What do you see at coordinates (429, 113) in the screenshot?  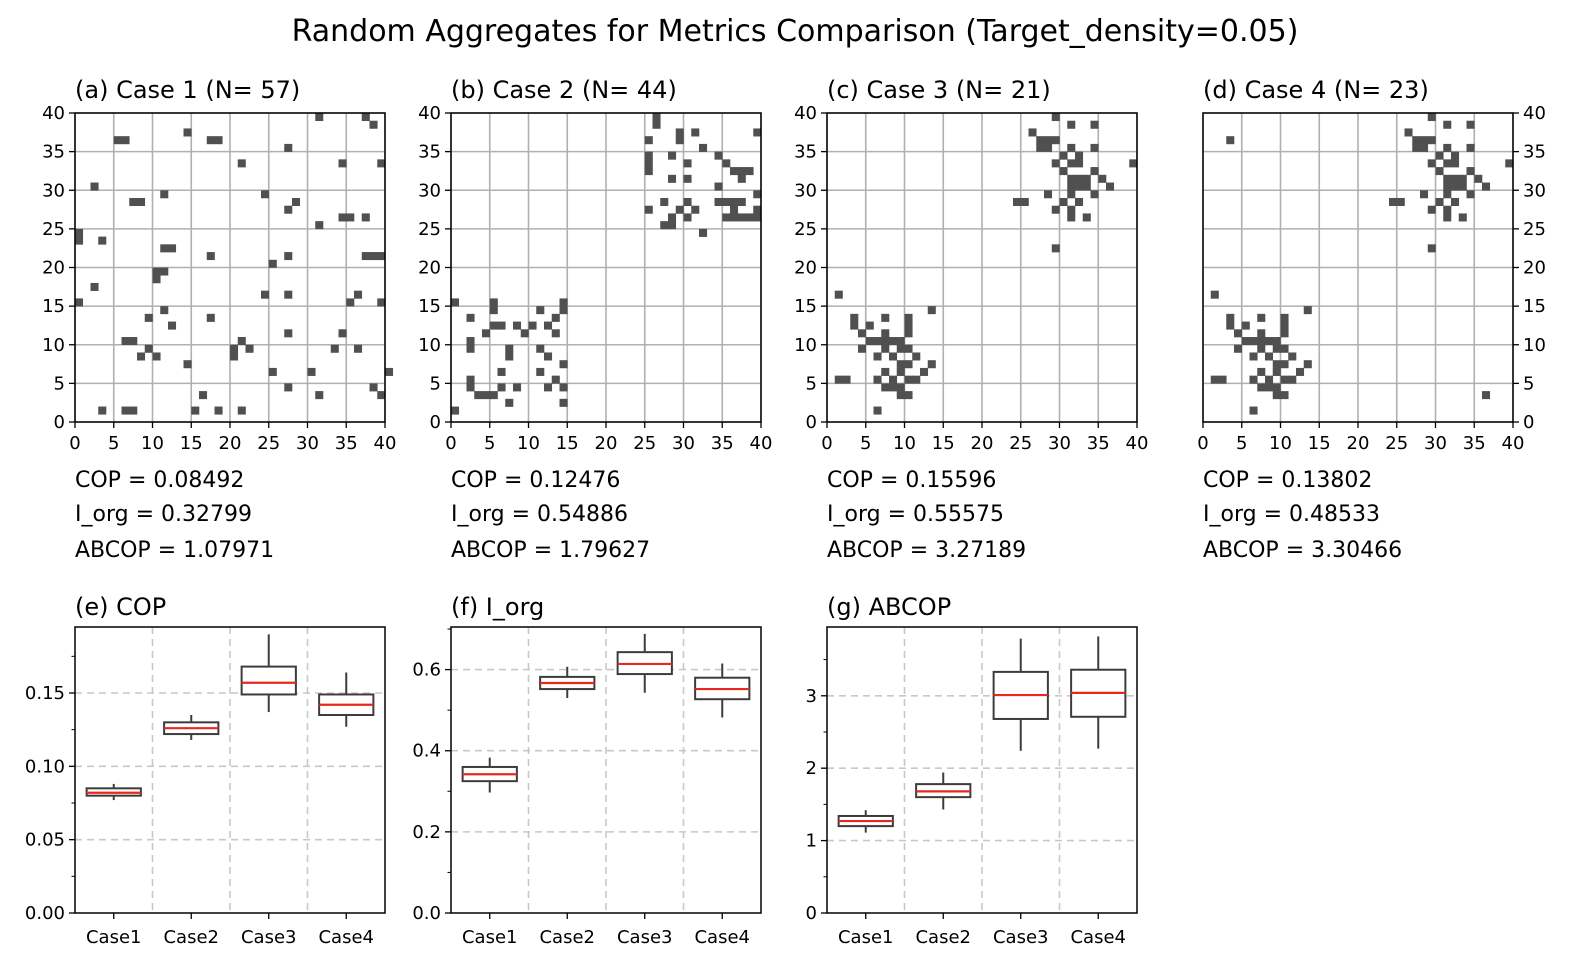 I see `y-tick-label: 40` at bounding box center [429, 113].